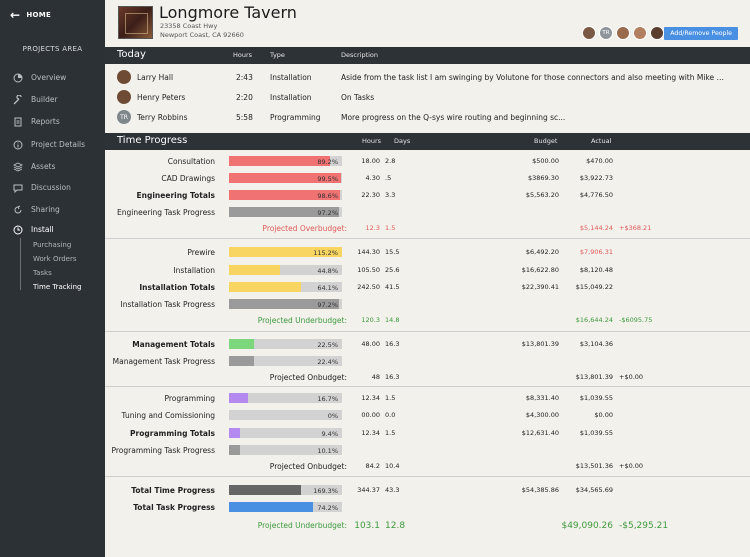 This screenshot has height=557, width=750. What do you see at coordinates (402, 141) in the screenshot?
I see `col-tp-days: Days` at bounding box center [402, 141].